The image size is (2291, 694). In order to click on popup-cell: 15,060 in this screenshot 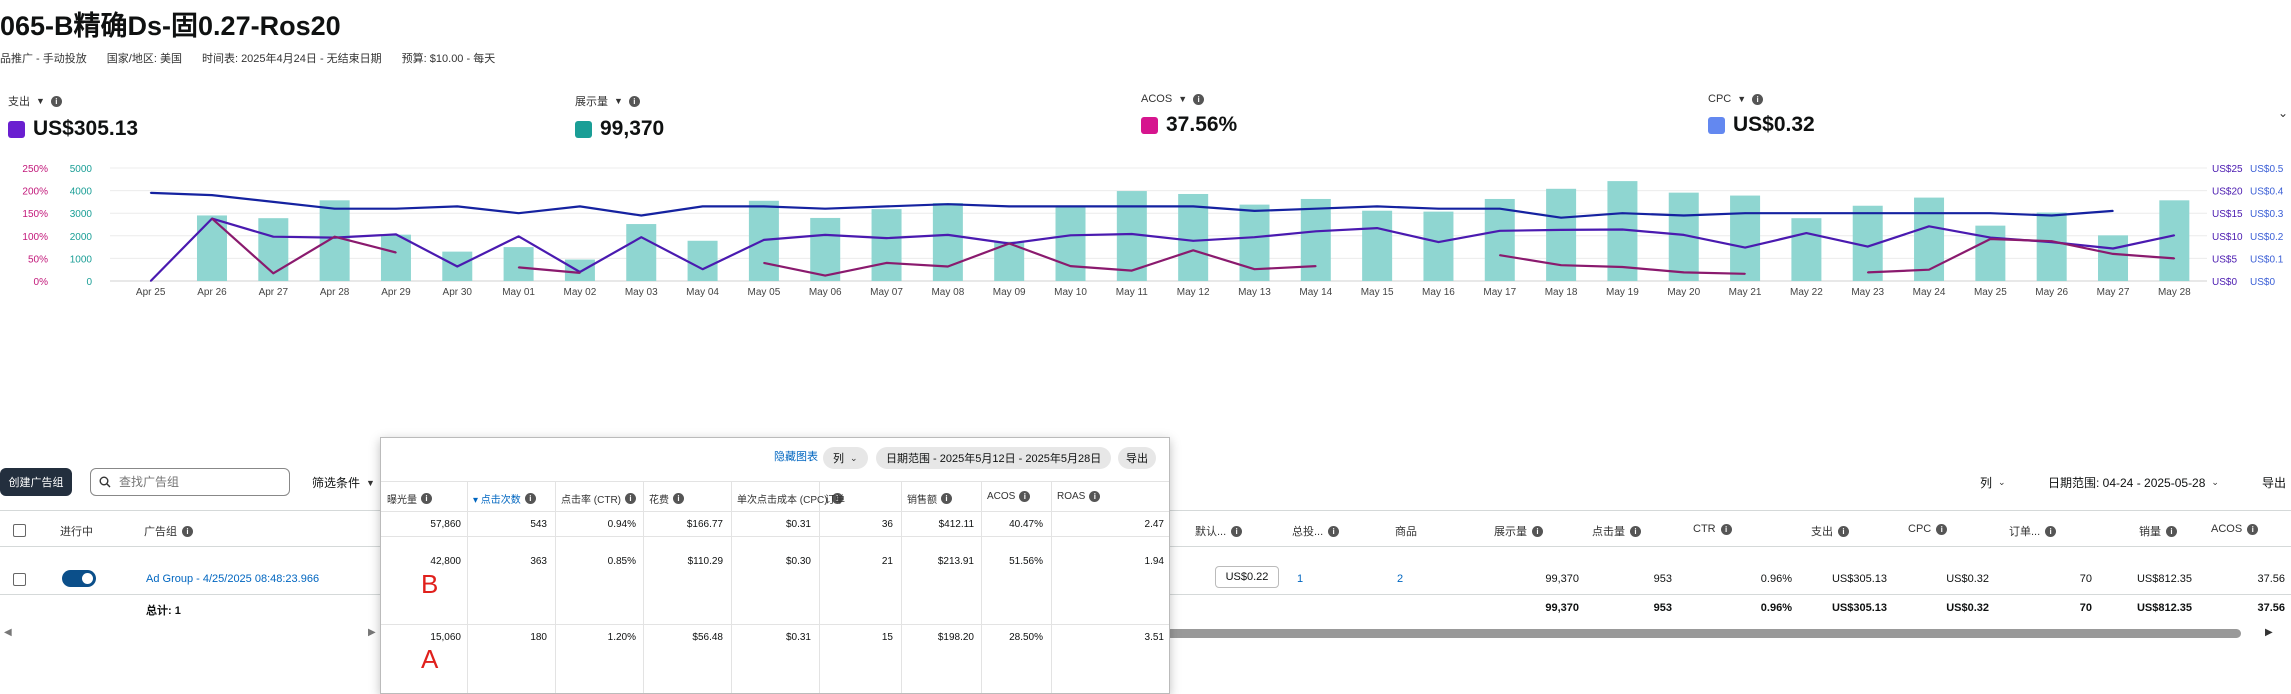, I will do `click(445, 637)`.